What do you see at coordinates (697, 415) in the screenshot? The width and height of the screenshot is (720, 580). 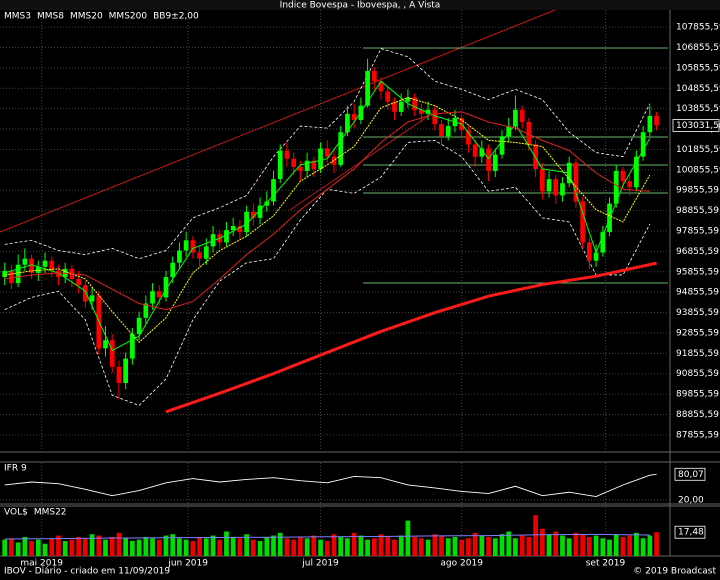 I see `y-tick-label: 88855,59` at bounding box center [697, 415].